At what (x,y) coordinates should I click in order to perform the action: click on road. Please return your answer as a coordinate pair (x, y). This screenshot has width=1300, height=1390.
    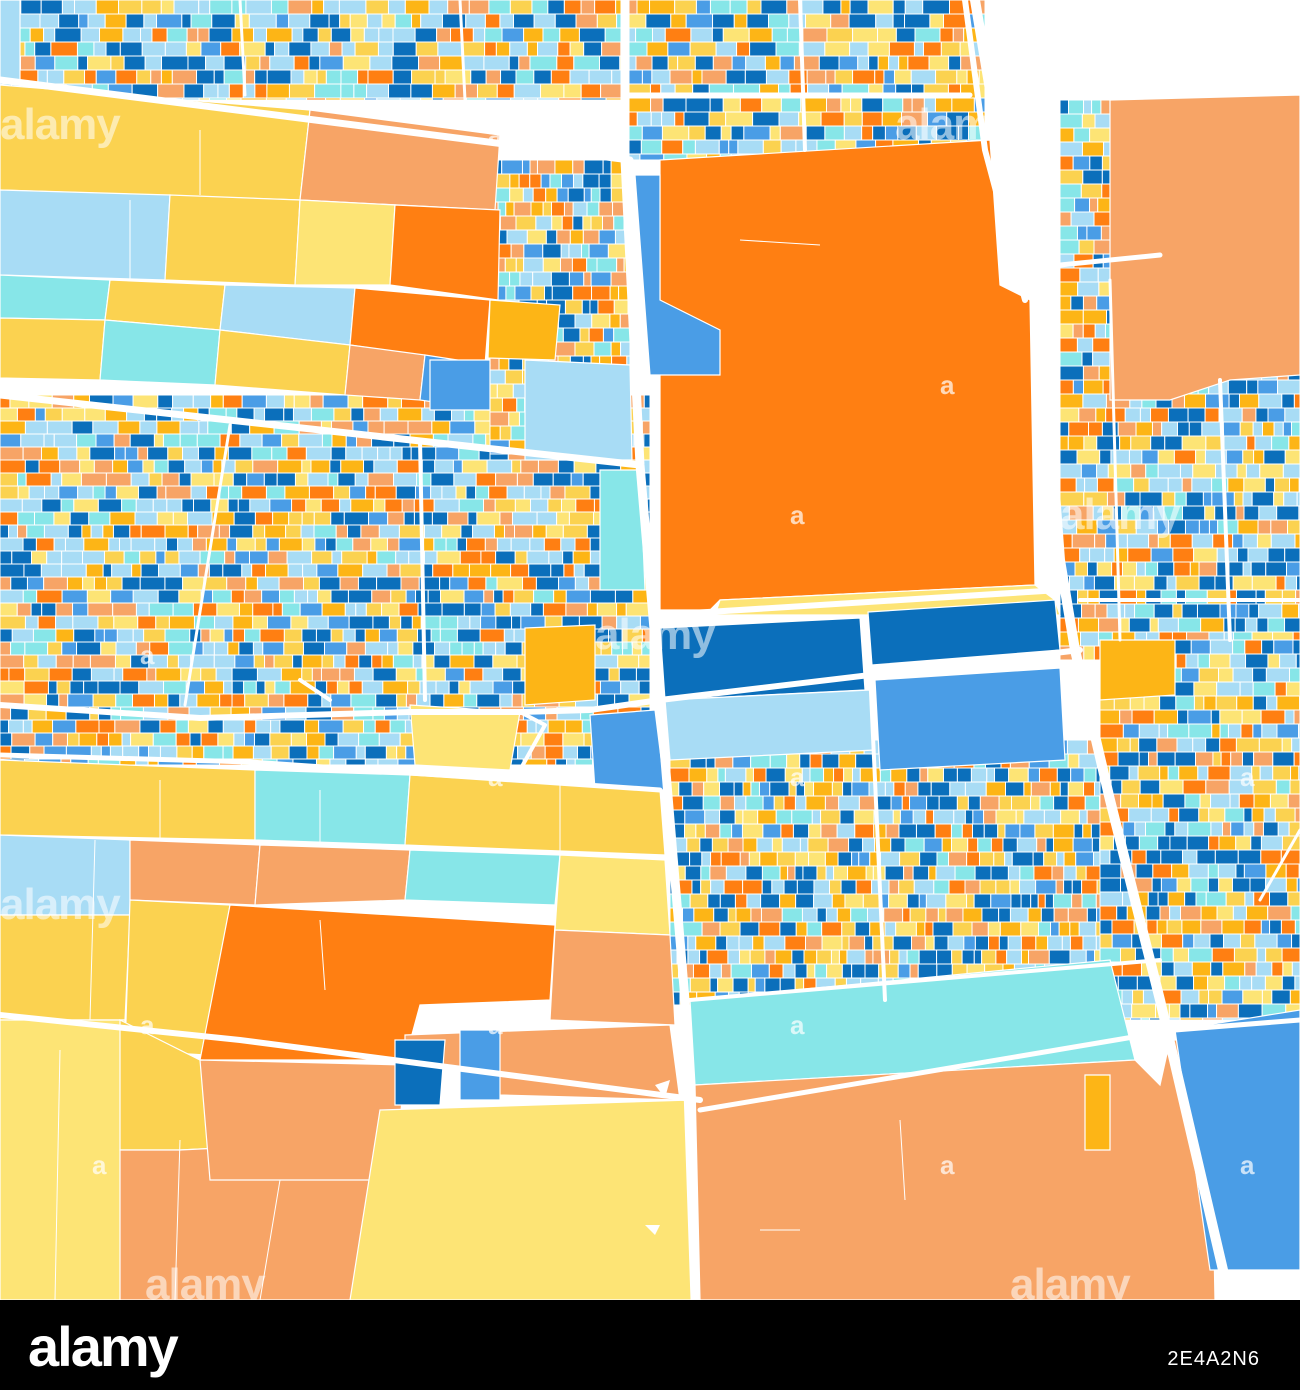
    Looking at the image, I should click on (317, 120).